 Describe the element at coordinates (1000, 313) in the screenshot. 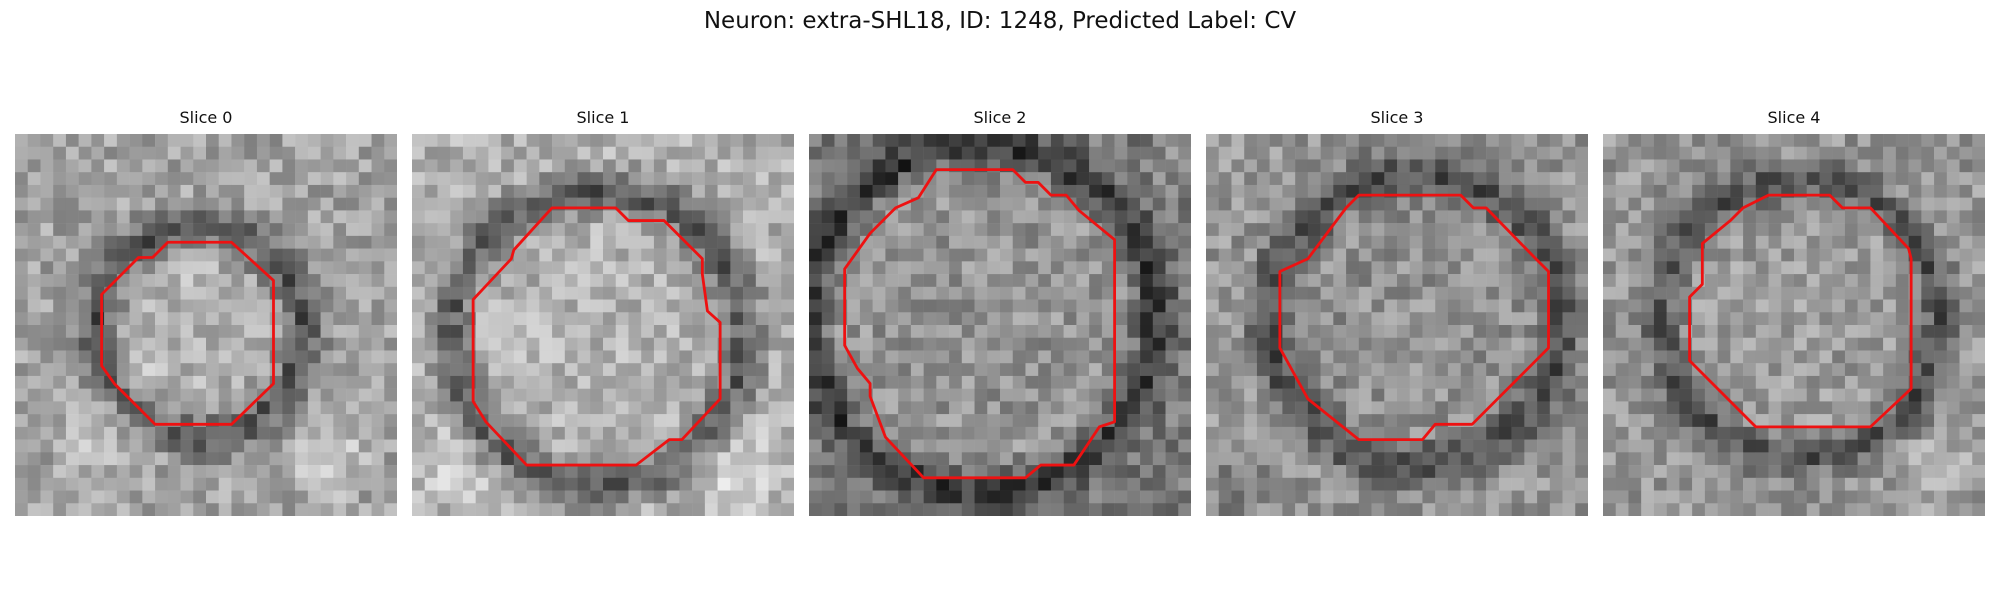

I see `slice-panel-2: Slice 2` at that location.